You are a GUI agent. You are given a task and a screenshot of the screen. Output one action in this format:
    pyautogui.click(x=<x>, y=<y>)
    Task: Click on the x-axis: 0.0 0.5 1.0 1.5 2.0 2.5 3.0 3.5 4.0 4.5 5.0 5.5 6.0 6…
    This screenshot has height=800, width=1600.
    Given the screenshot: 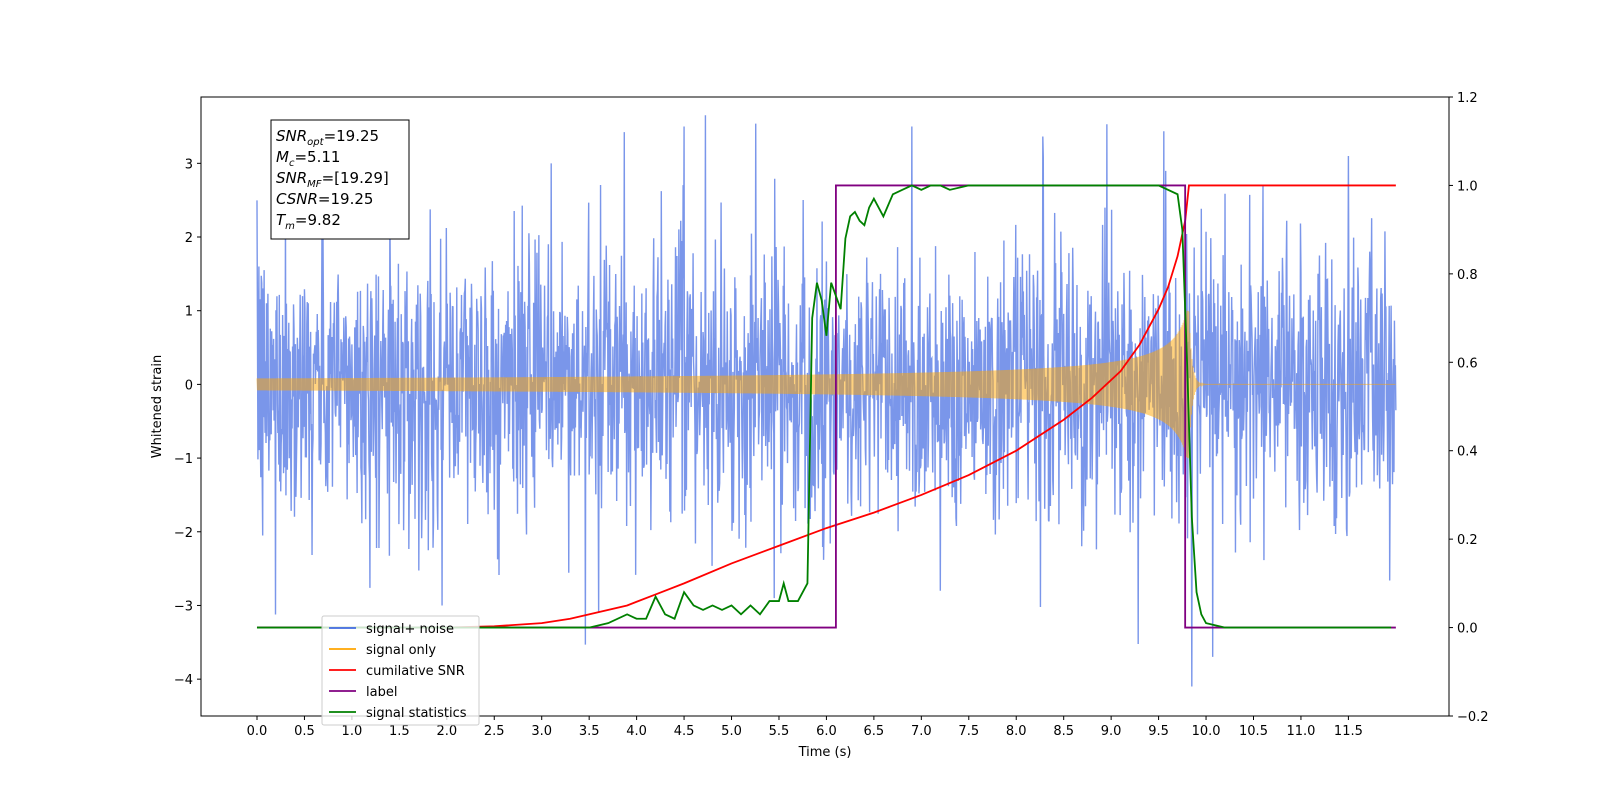 What is the action you would take?
    pyautogui.click(x=805, y=727)
    